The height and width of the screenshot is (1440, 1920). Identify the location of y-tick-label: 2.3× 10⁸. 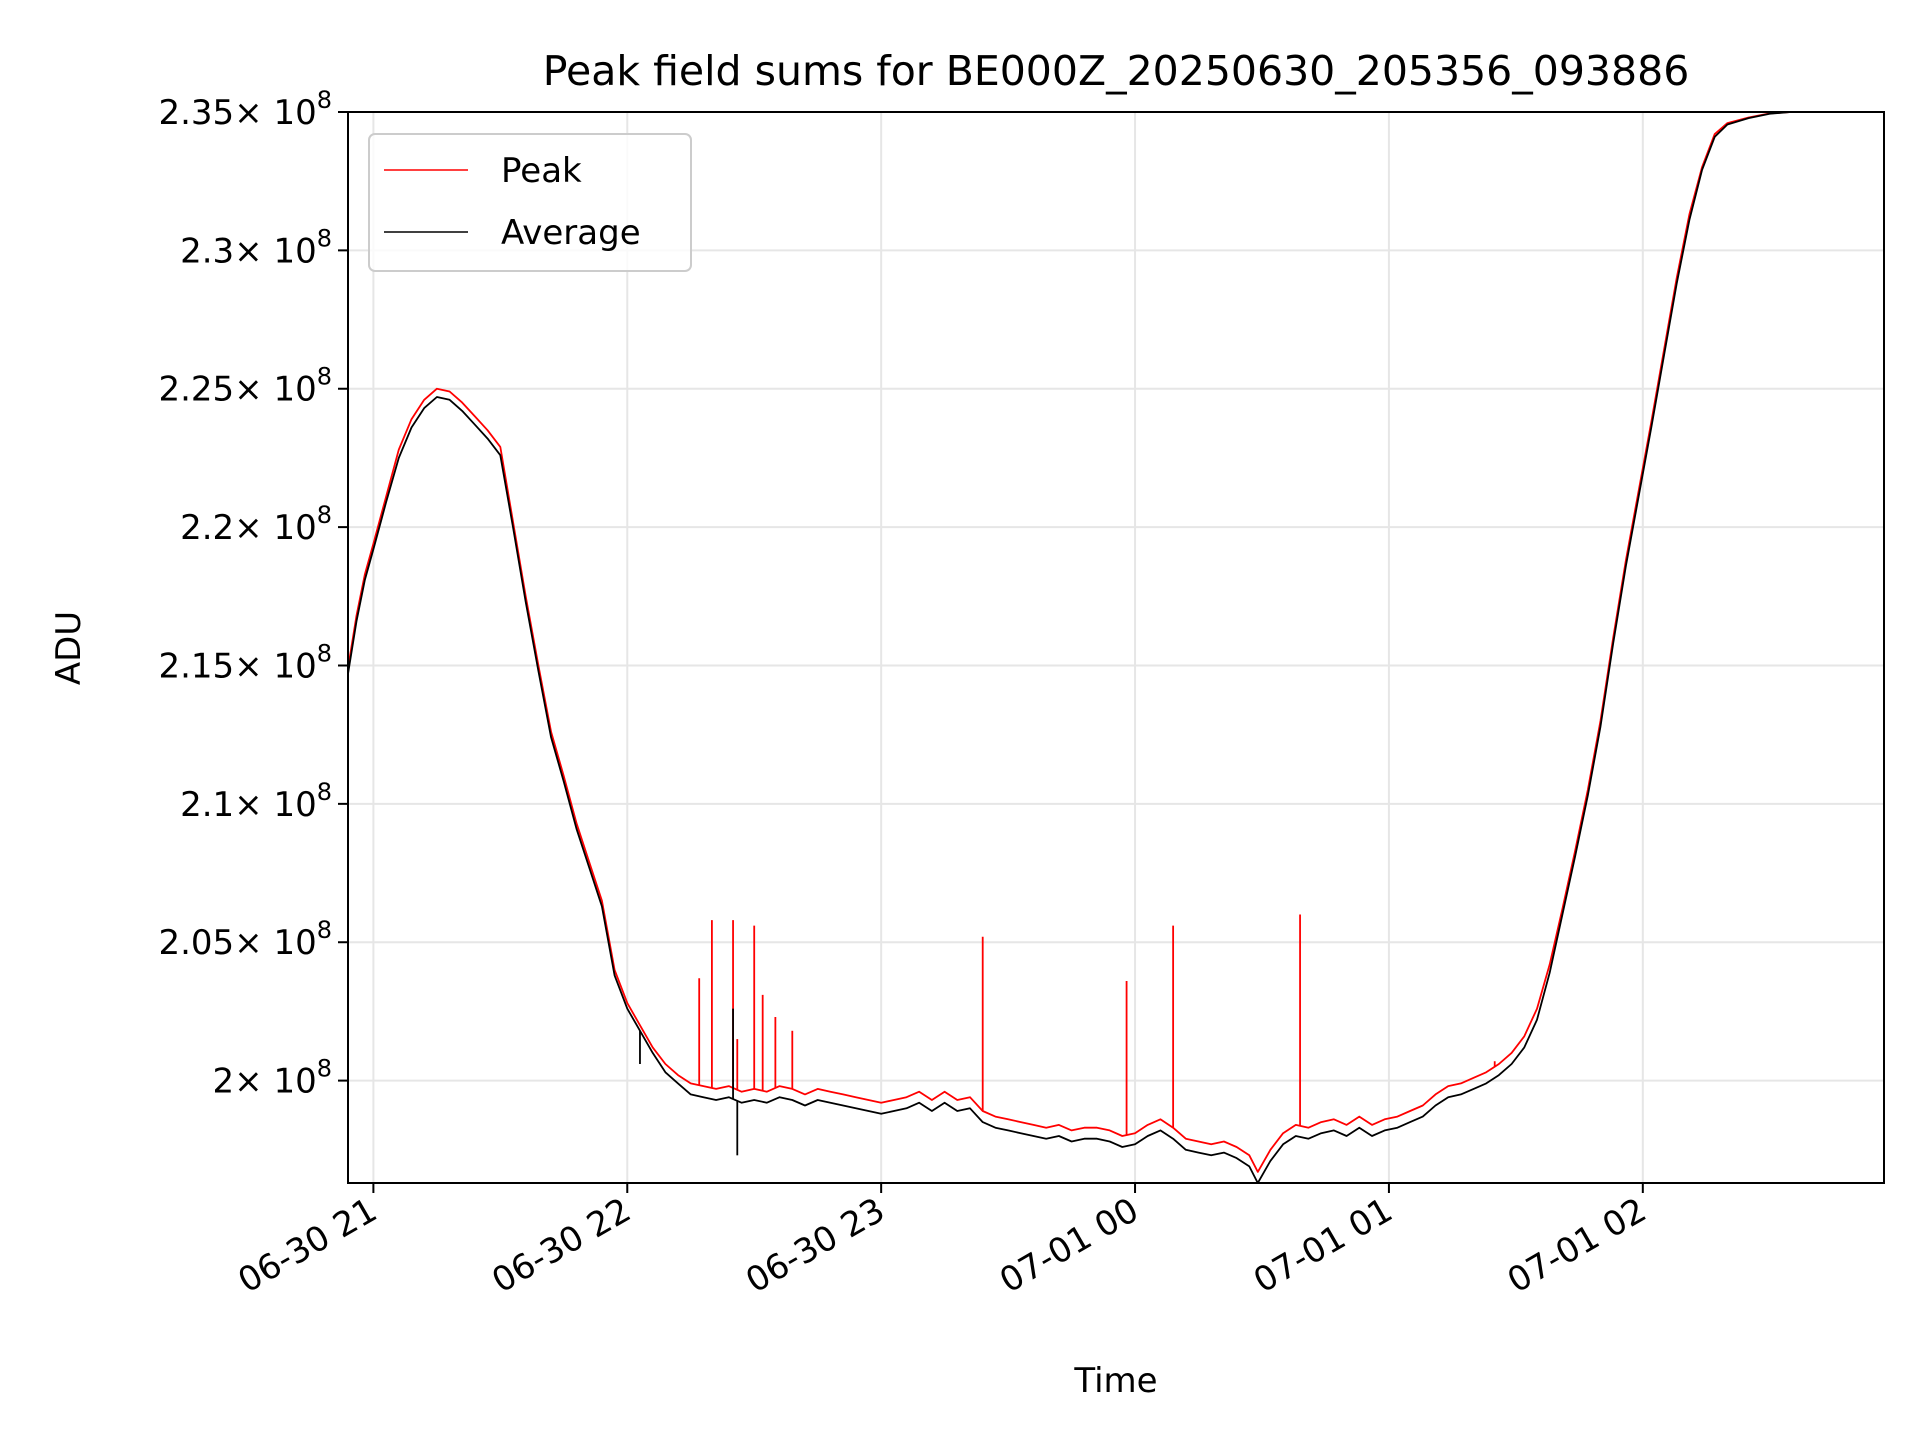
(256, 247).